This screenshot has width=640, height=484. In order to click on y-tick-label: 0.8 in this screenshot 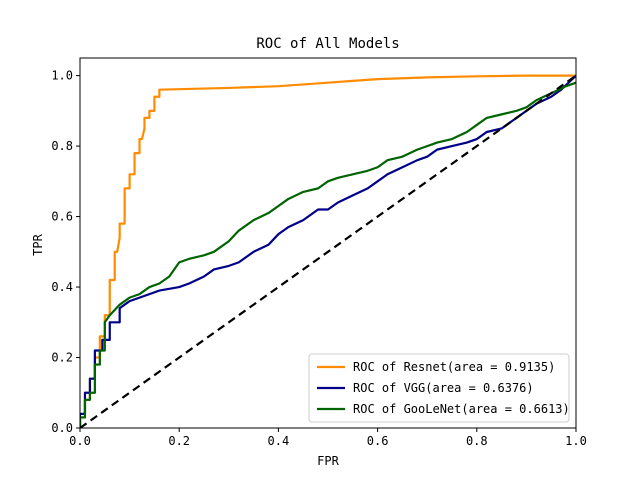, I will do `click(62, 146)`.